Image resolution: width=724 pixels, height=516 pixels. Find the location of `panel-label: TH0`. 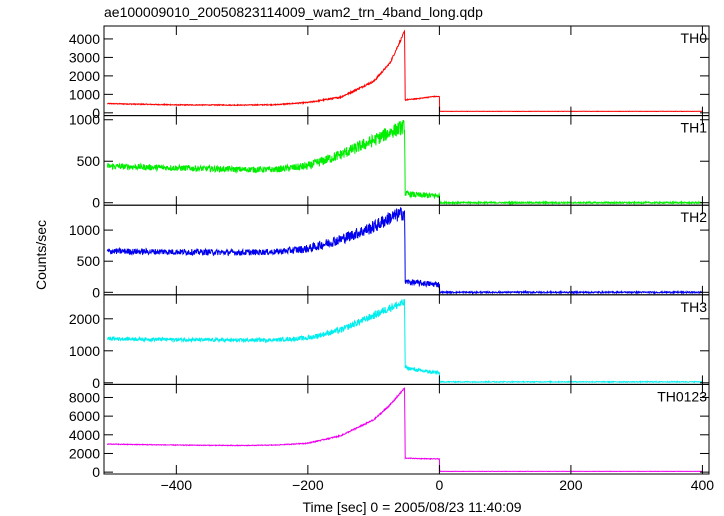

panel-label: TH0 is located at coordinates (694, 38).